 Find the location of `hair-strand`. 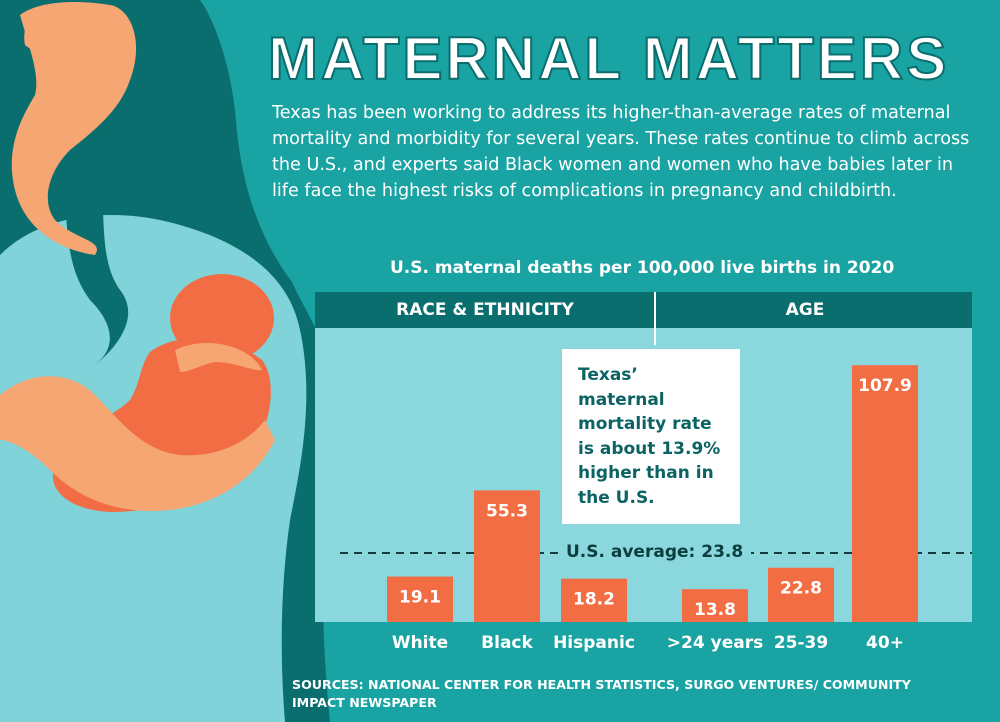

hair-strand is located at coordinates (94, 257).